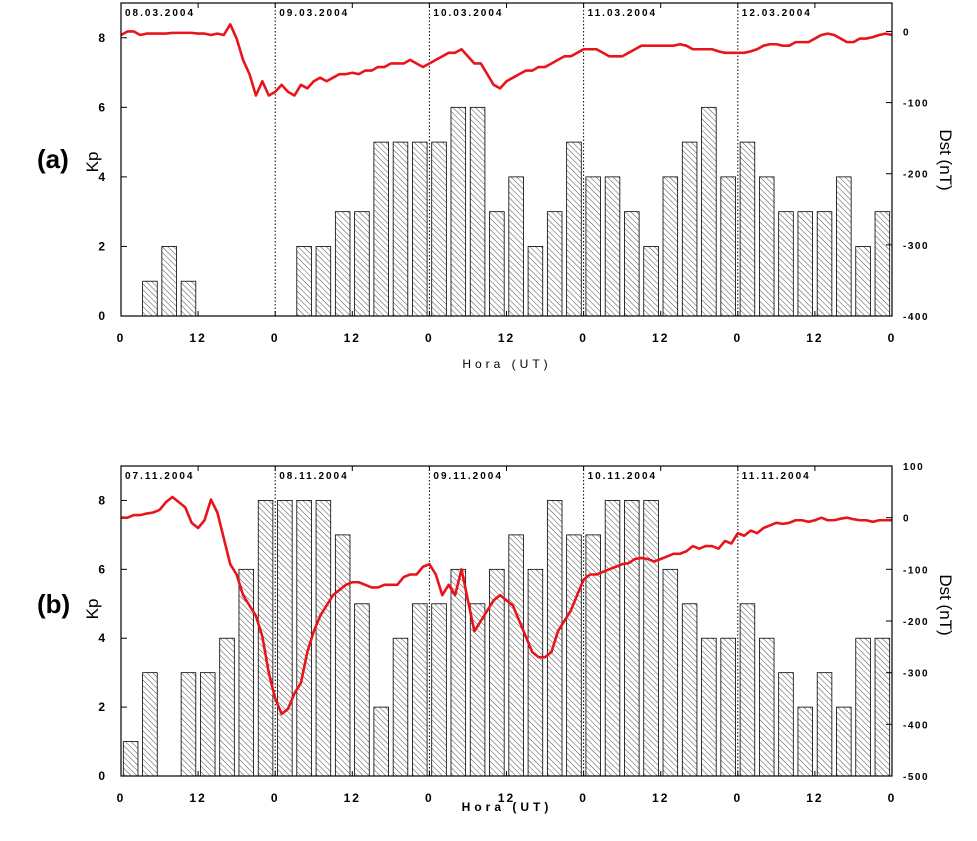  I want to click on y-tick-label-right: -500, so click(916, 777).